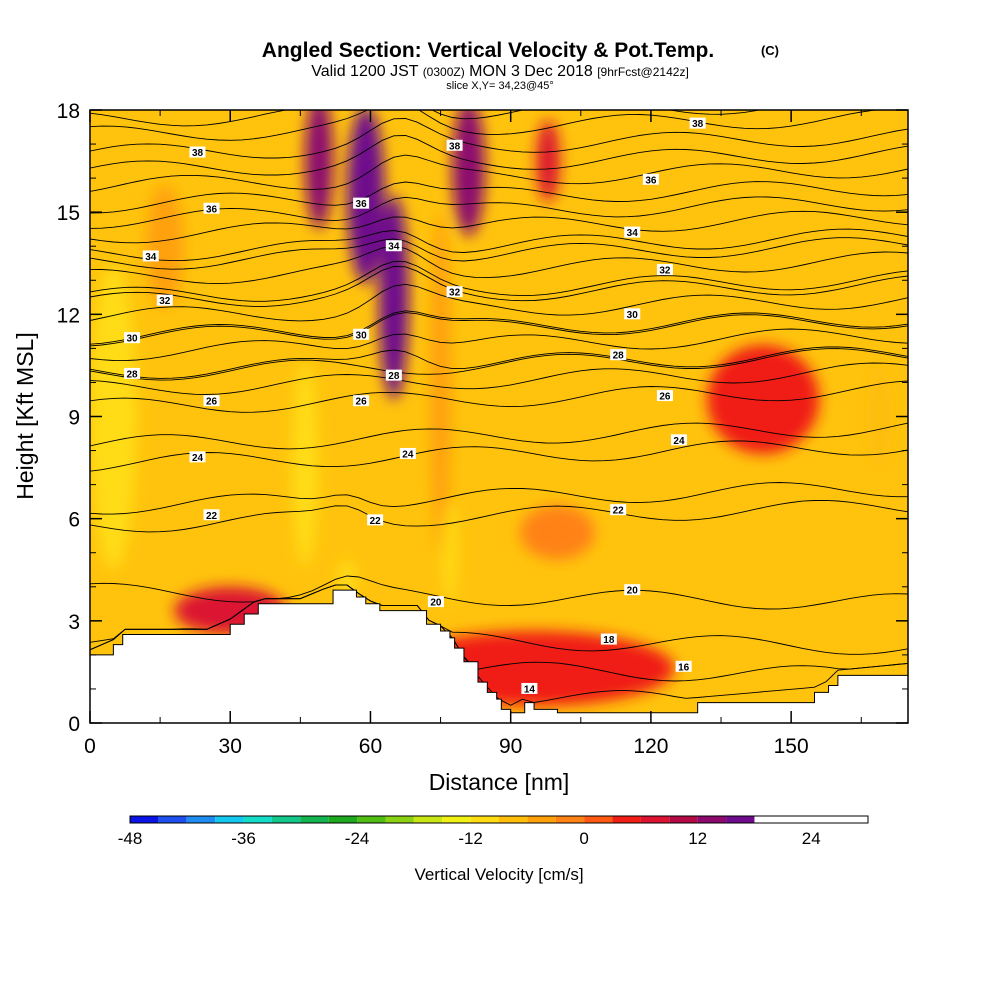 The height and width of the screenshot is (1000, 1000). I want to click on terrain-mask, so click(499, 656).